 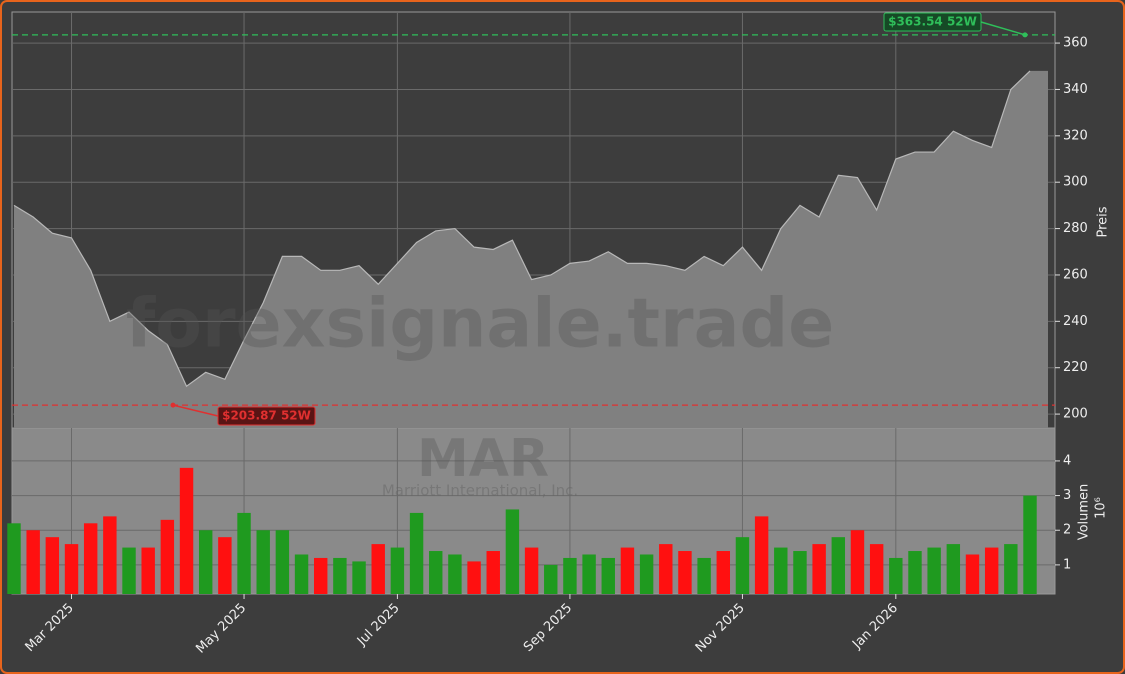 I want to click on y-tick-label: 1, so click(x=1067, y=564).